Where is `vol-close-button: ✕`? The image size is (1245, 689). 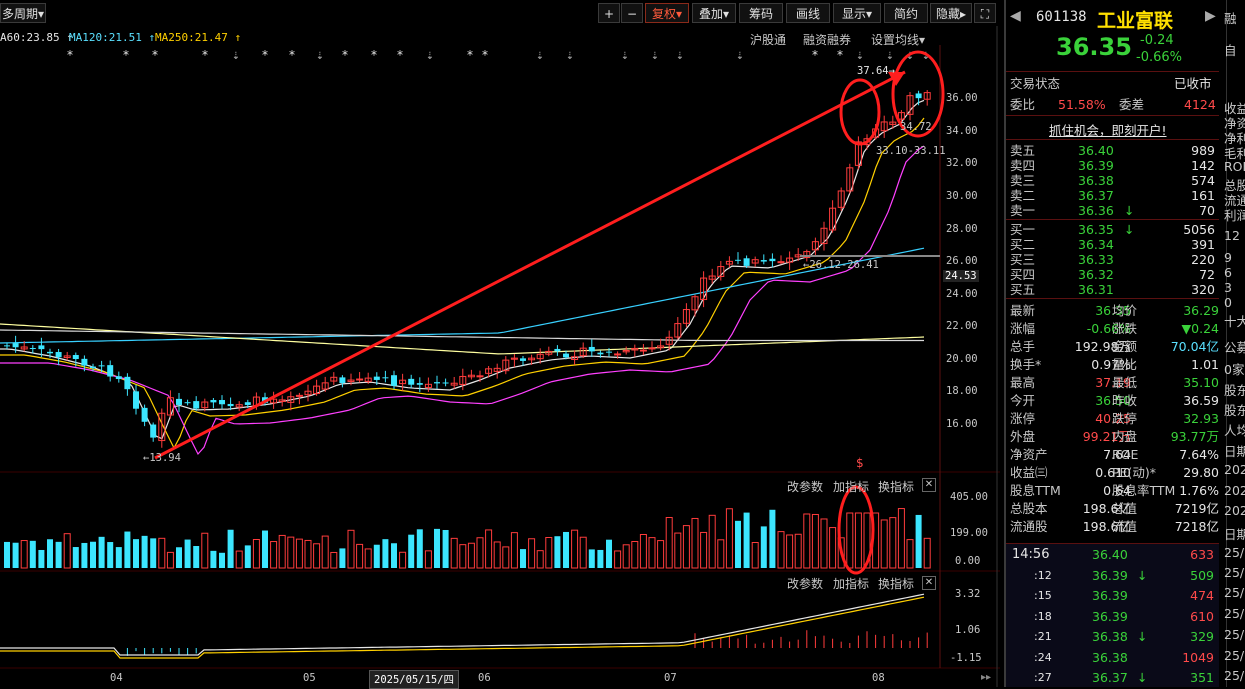 vol-close-button: ✕ is located at coordinates (929, 485).